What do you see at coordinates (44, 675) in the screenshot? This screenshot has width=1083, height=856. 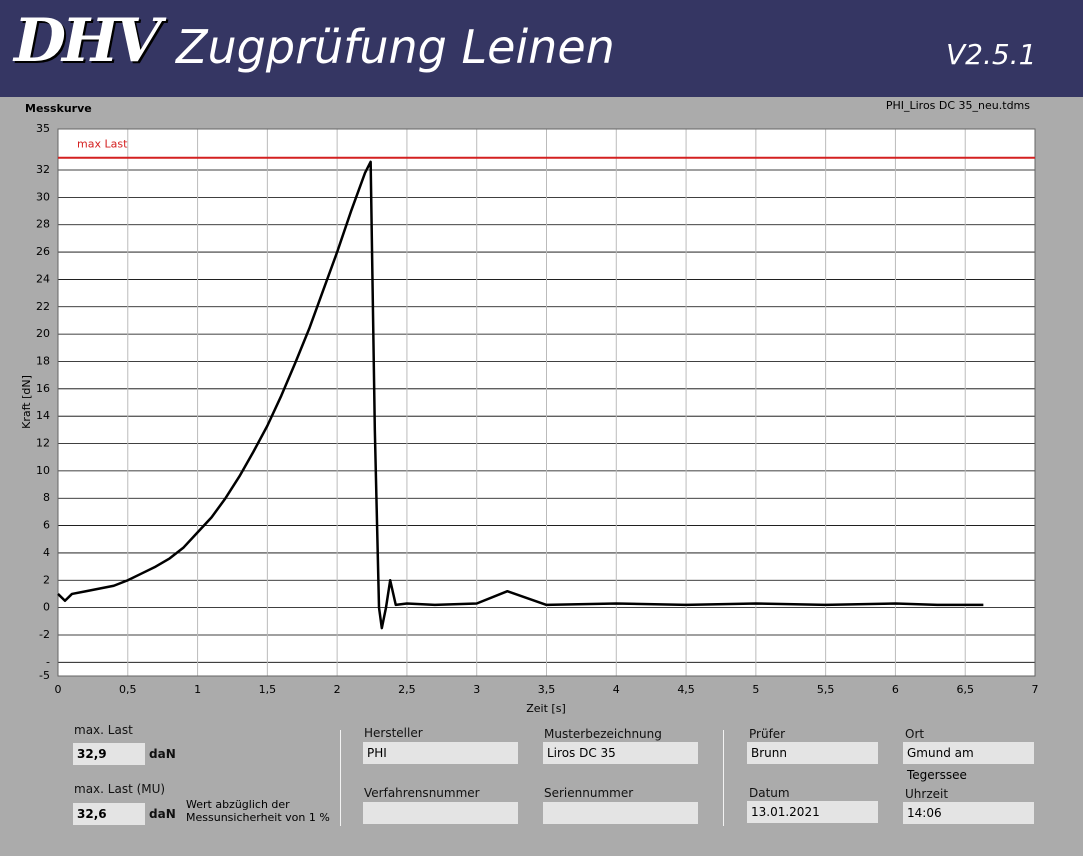 I see `y-tick-label: -5` at bounding box center [44, 675].